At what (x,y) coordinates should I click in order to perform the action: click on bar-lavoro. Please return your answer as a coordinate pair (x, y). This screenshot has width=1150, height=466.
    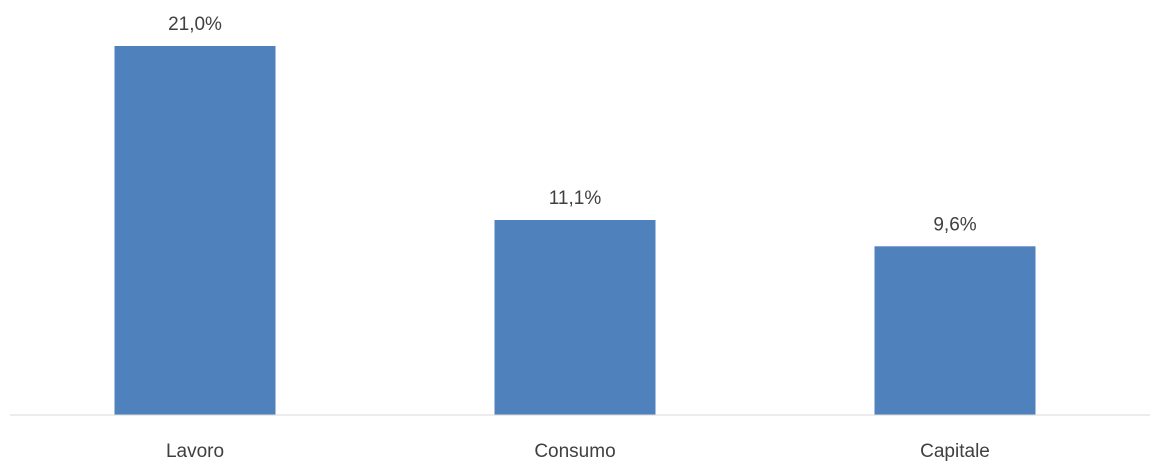
    Looking at the image, I should click on (195, 230).